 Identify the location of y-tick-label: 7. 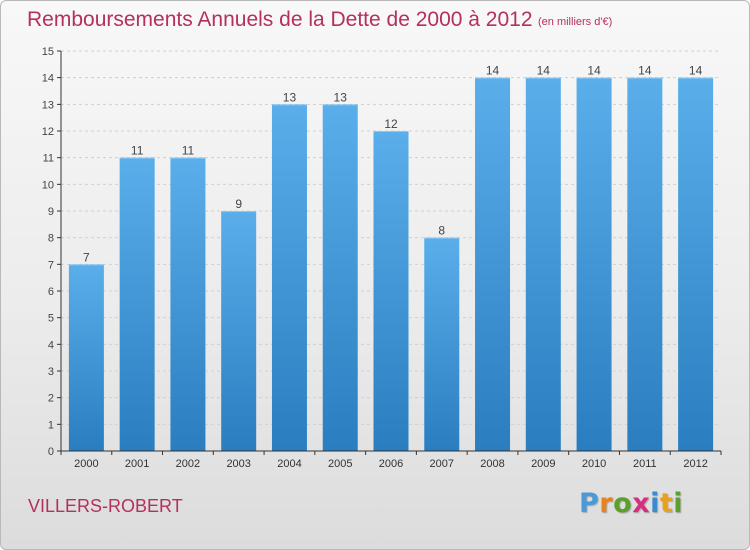
(51, 265).